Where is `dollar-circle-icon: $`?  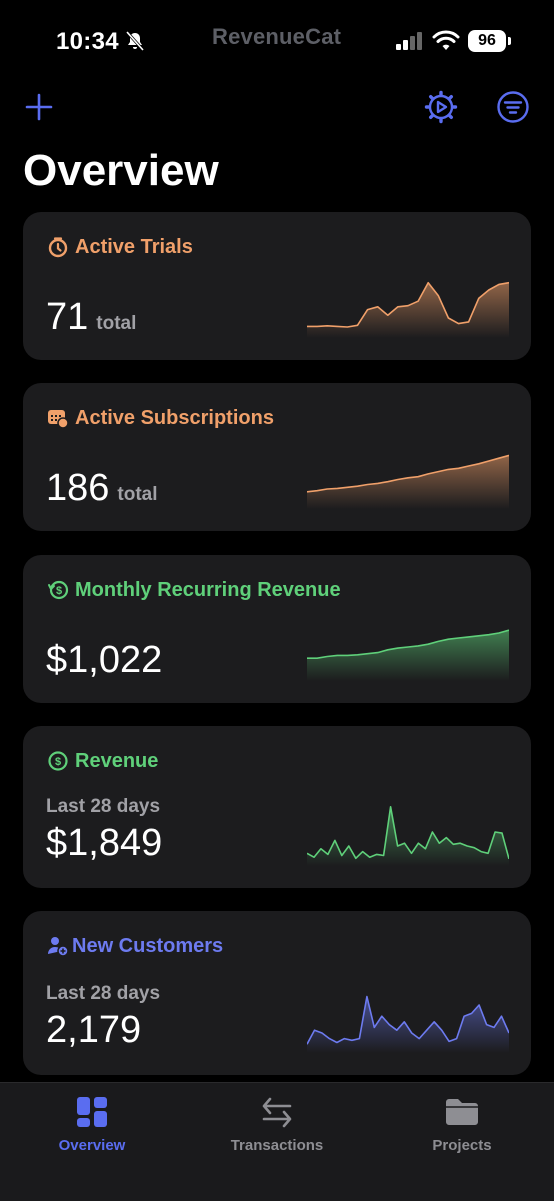
dollar-circle-icon: $ is located at coordinates (58, 761).